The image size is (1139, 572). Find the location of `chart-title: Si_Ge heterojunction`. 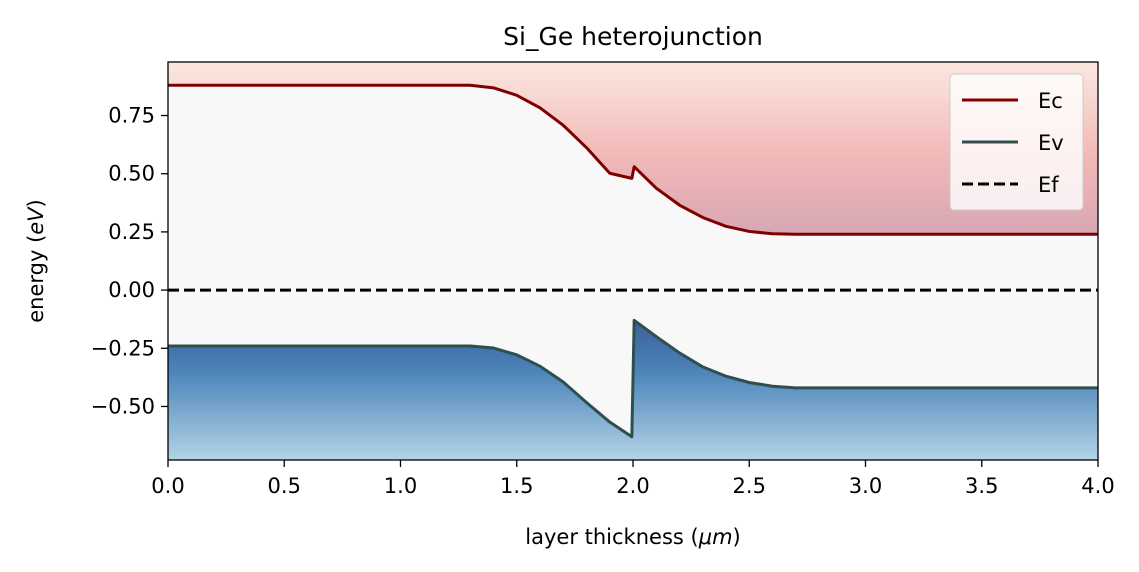

chart-title: Si_Ge heterojunction is located at coordinates (633, 36).